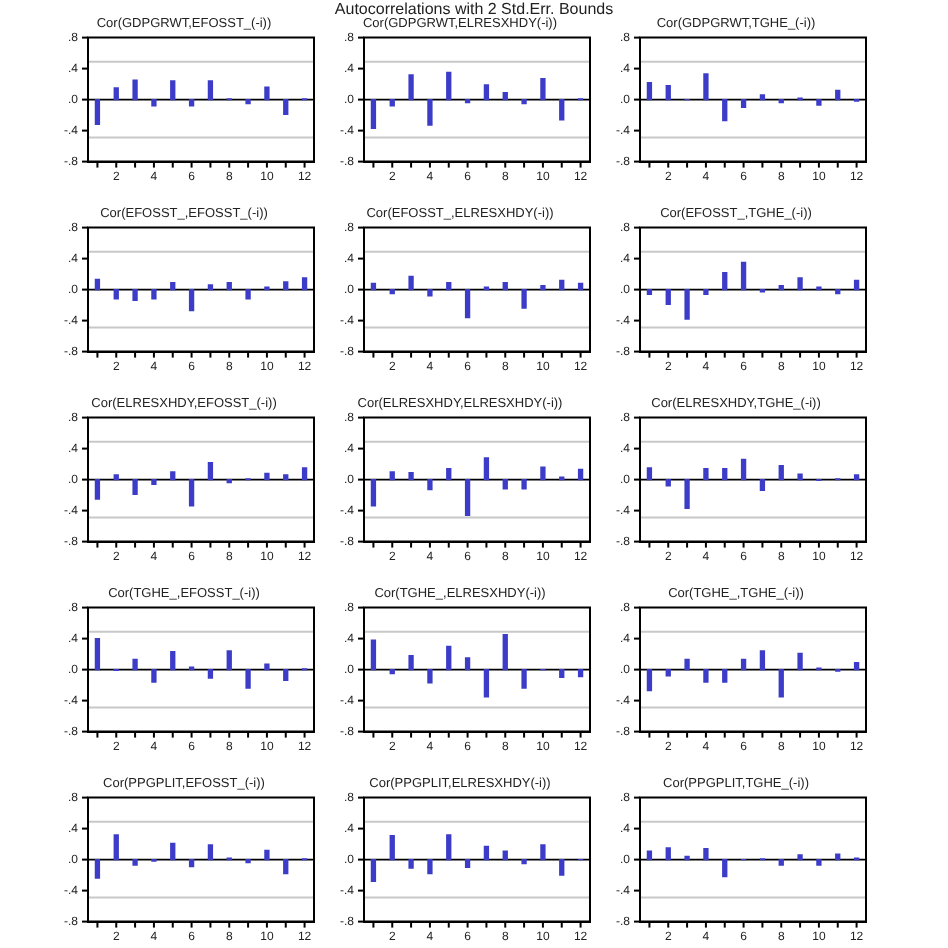 The width and height of the screenshot is (948, 948). Describe the element at coordinates (474, 9) in the screenshot. I see `text: Autocorrelations with 2 Std.Err. Bounds` at that location.